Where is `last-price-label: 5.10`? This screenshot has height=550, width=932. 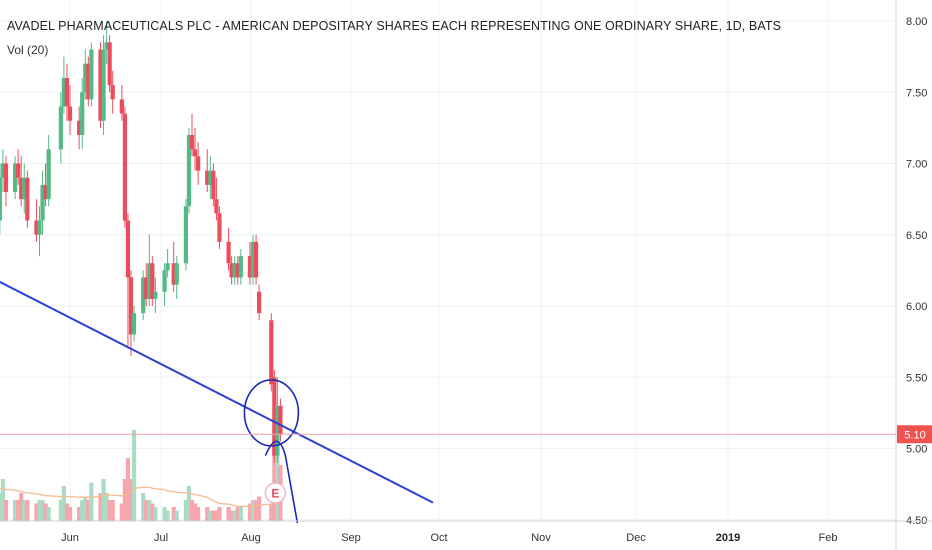 last-price-label: 5.10 is located at coordinates (914, 435).